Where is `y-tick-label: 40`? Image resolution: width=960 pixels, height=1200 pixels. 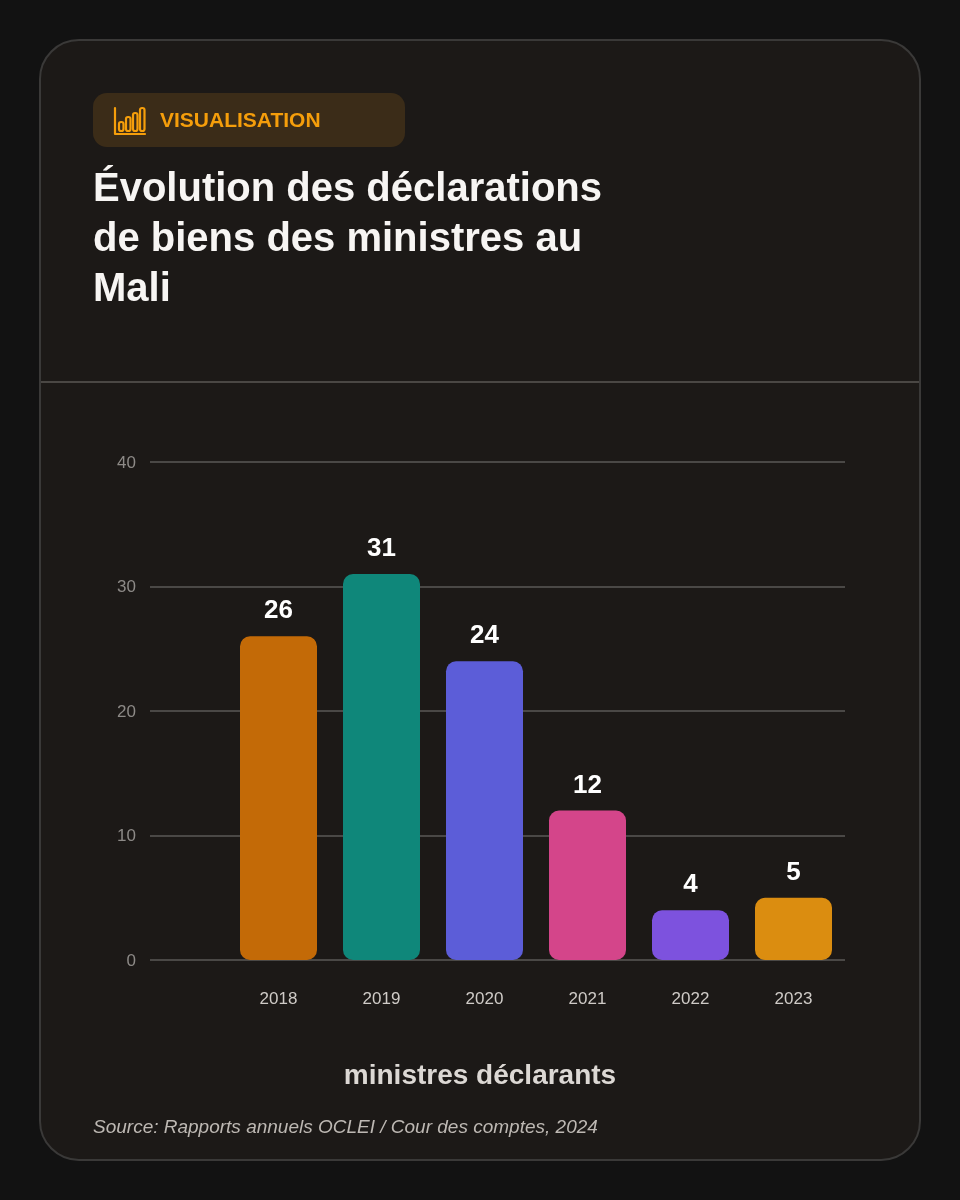 y-tick-label: 40 is located at coordinates (126, 462).